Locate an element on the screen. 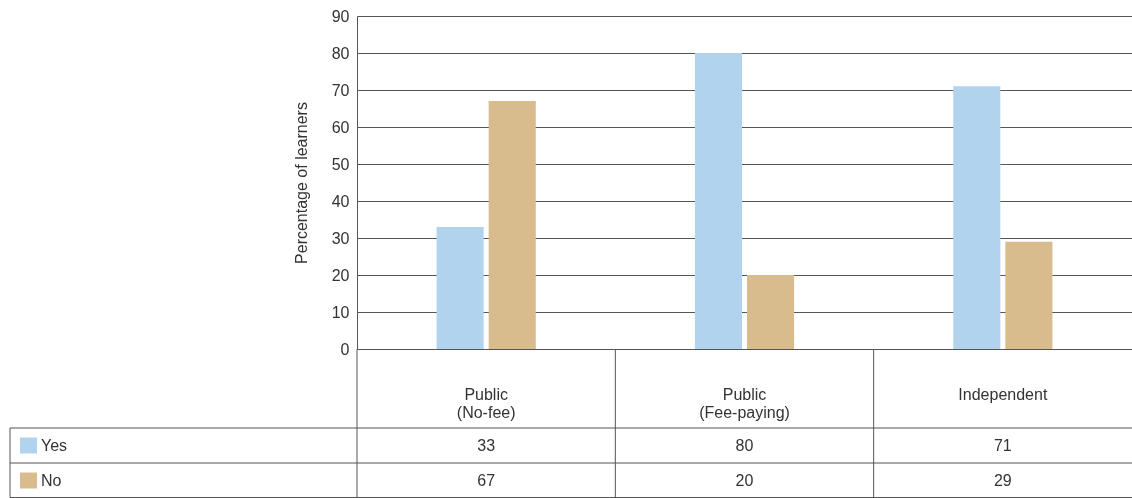 Image resolution: width=1132 pixels, height=498 pixels. data-label: 67 is located at coordinates (486, 480).